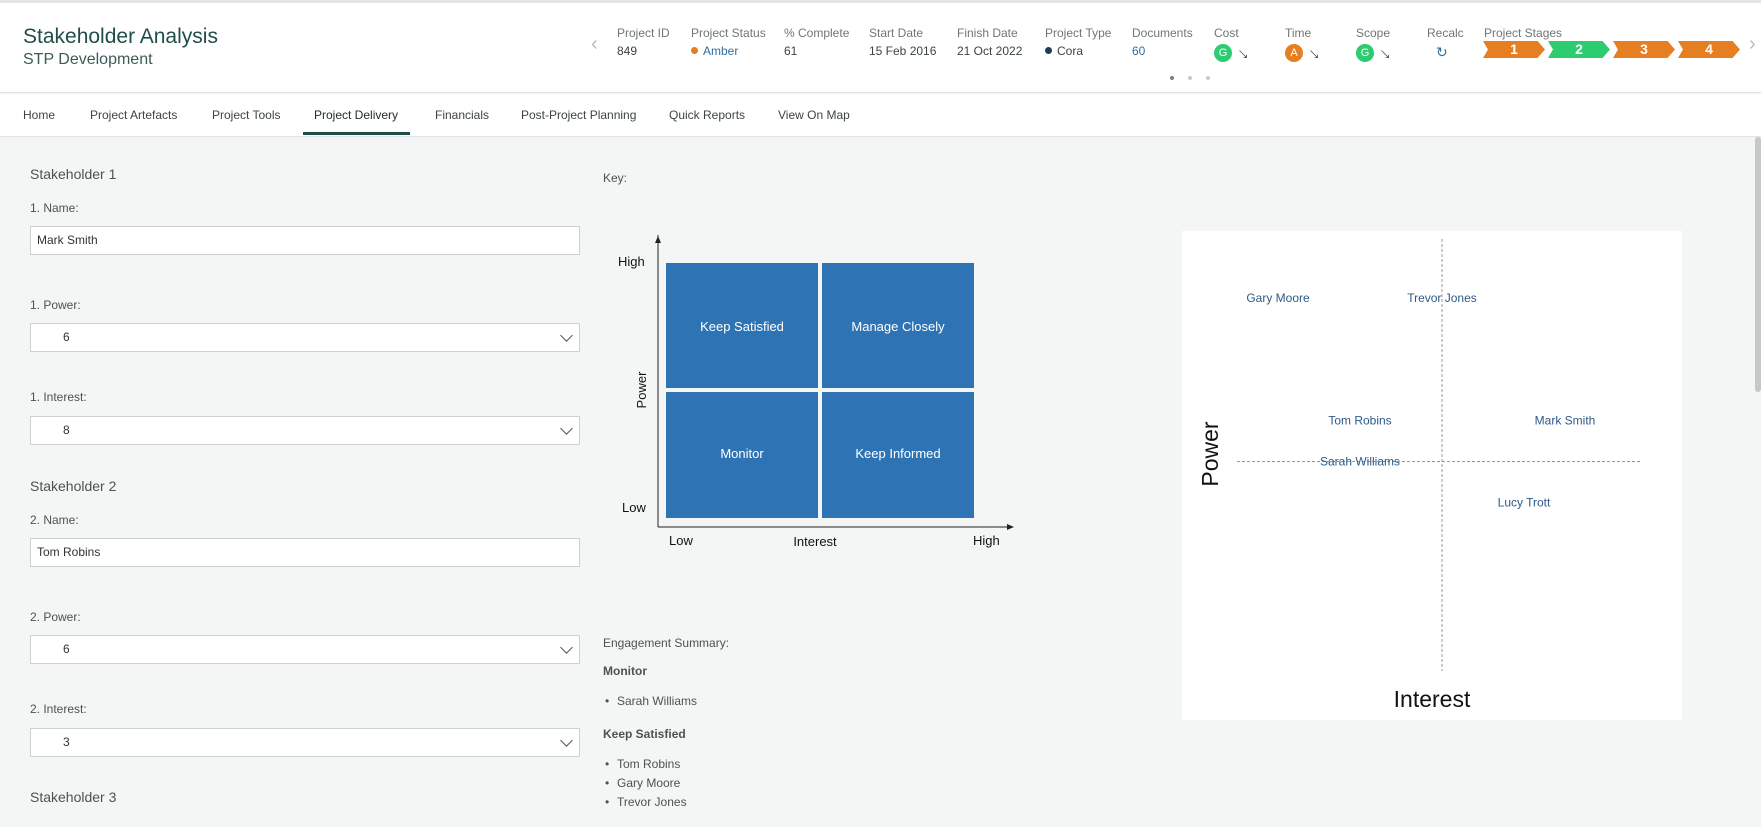 The height and width of the screenshot is (827, 1761). Describe the element at coordinates (1048, 50) in the screenshot. I see `type-dot-icon` at that location.